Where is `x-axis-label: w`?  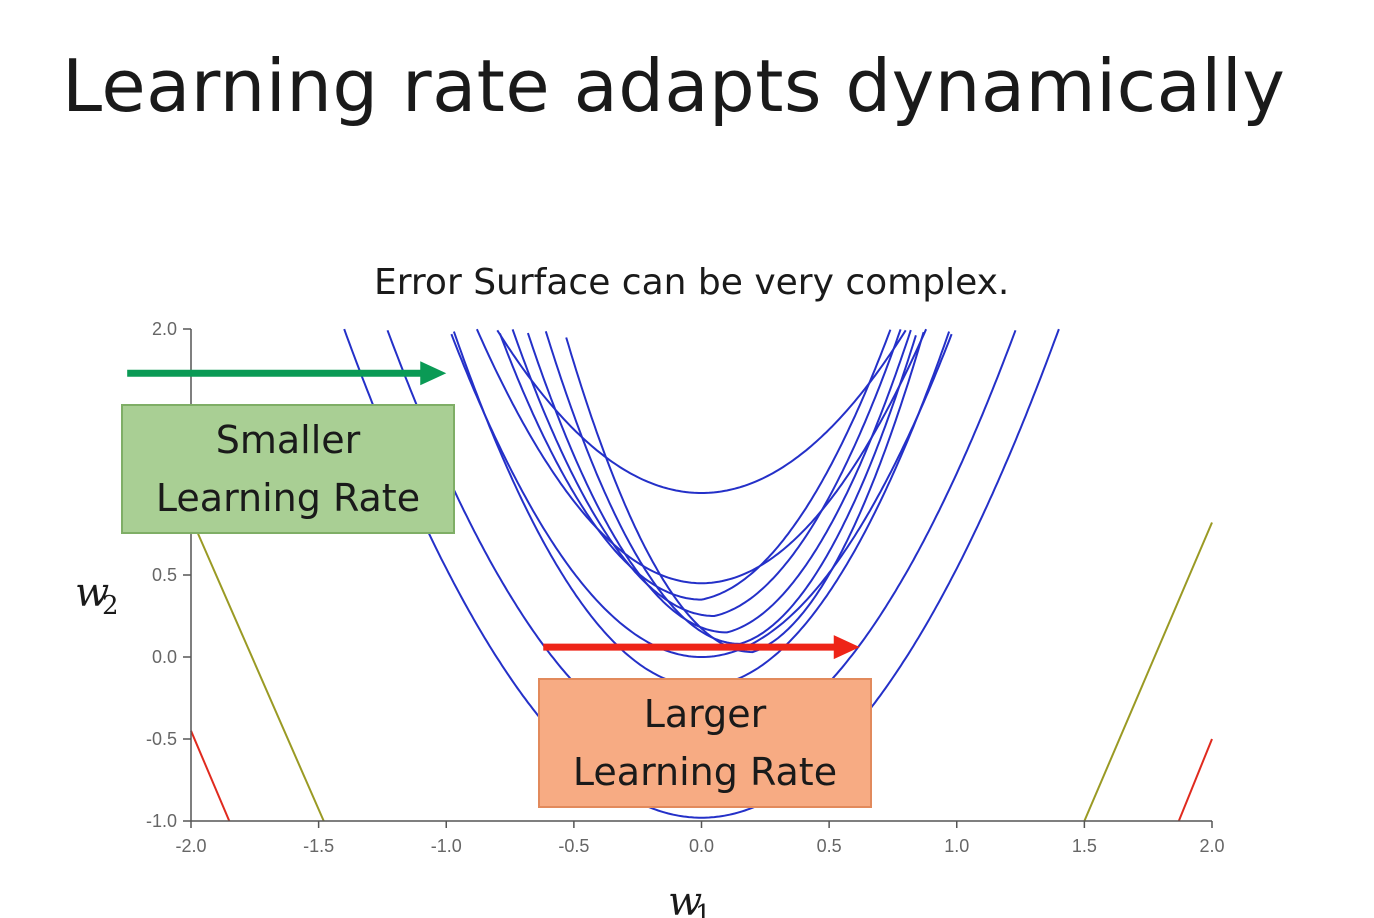 x-axis-label: w is located at coordinates (685, 898).